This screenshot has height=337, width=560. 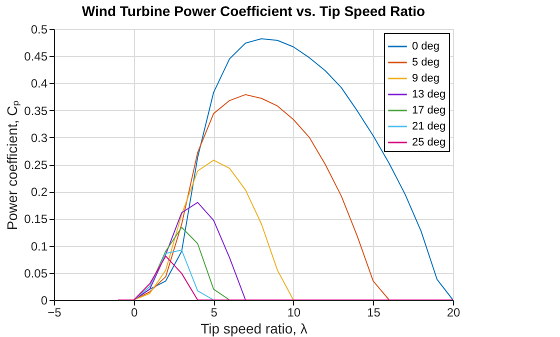 What do you see at coordinates (426, 78) in the screenshot?
I see `legend-label: 9 deg` at bounding box center [426, 78].